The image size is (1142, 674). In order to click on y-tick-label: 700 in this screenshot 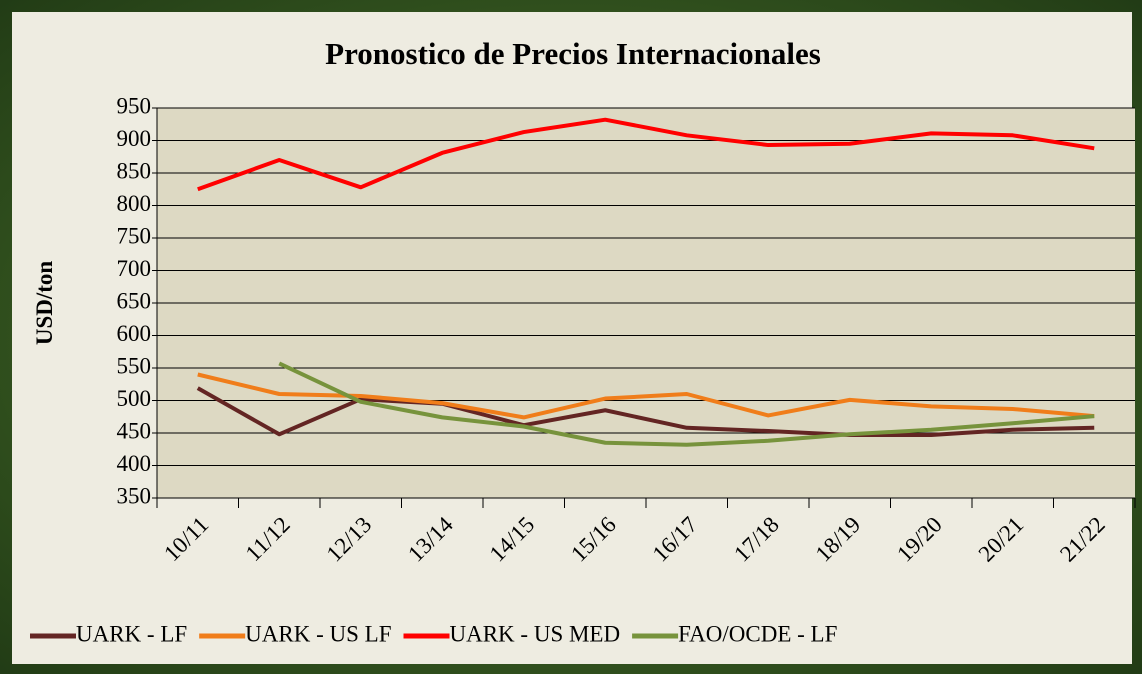, I will do `click(134, 268)`.